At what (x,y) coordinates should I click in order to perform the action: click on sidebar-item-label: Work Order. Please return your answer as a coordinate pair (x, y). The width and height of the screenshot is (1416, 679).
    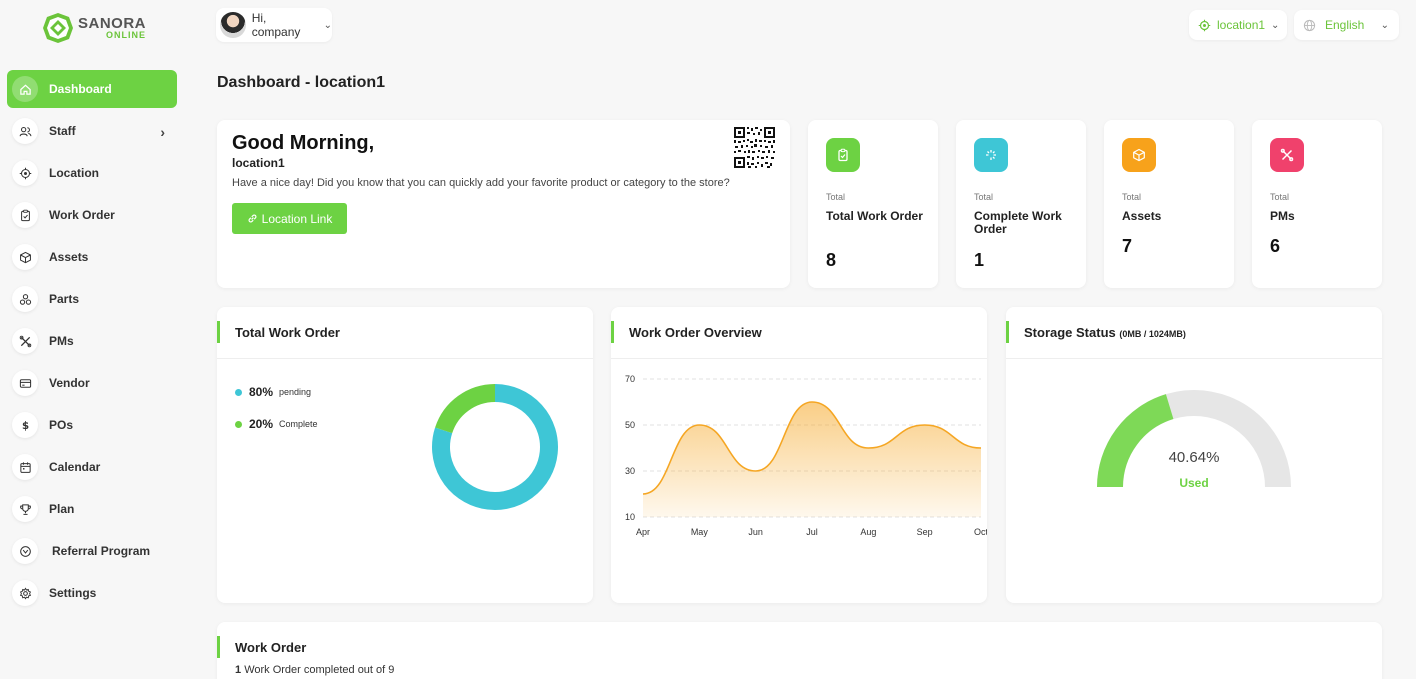
    Looking at the image, I should click on (82, 215).